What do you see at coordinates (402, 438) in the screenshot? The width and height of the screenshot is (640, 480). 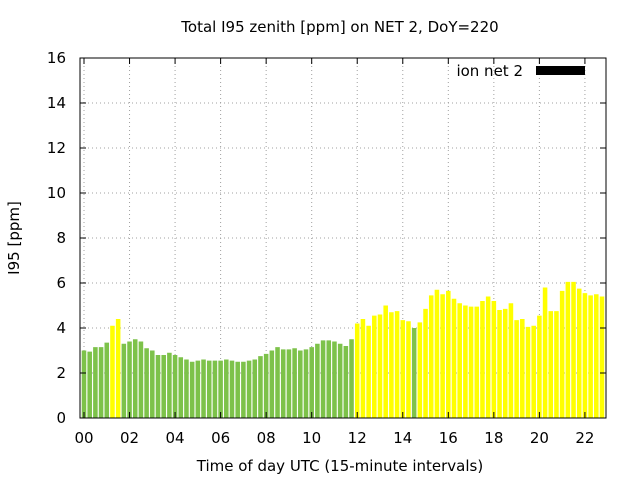 I see `x-tick-label: 14` at bounding box center [402, 438].